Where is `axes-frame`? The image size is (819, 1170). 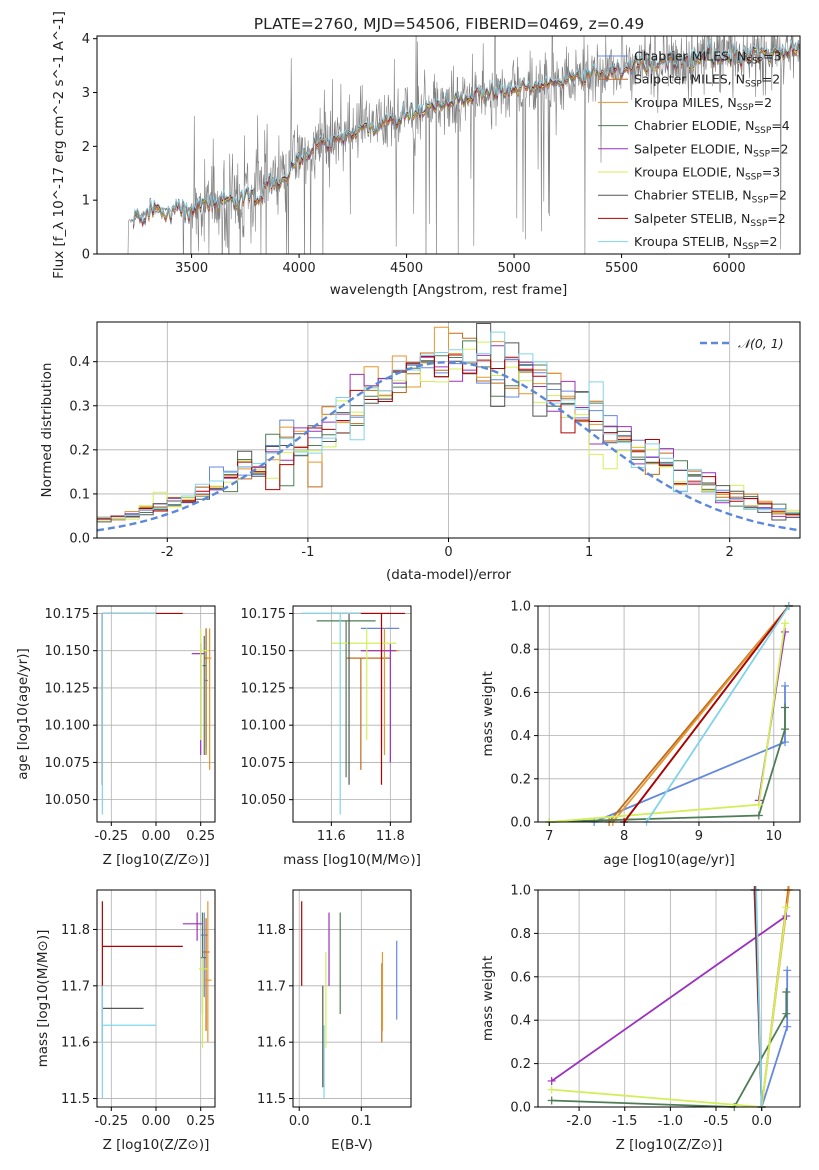 axes-frame is located at coordinates (669, 714).